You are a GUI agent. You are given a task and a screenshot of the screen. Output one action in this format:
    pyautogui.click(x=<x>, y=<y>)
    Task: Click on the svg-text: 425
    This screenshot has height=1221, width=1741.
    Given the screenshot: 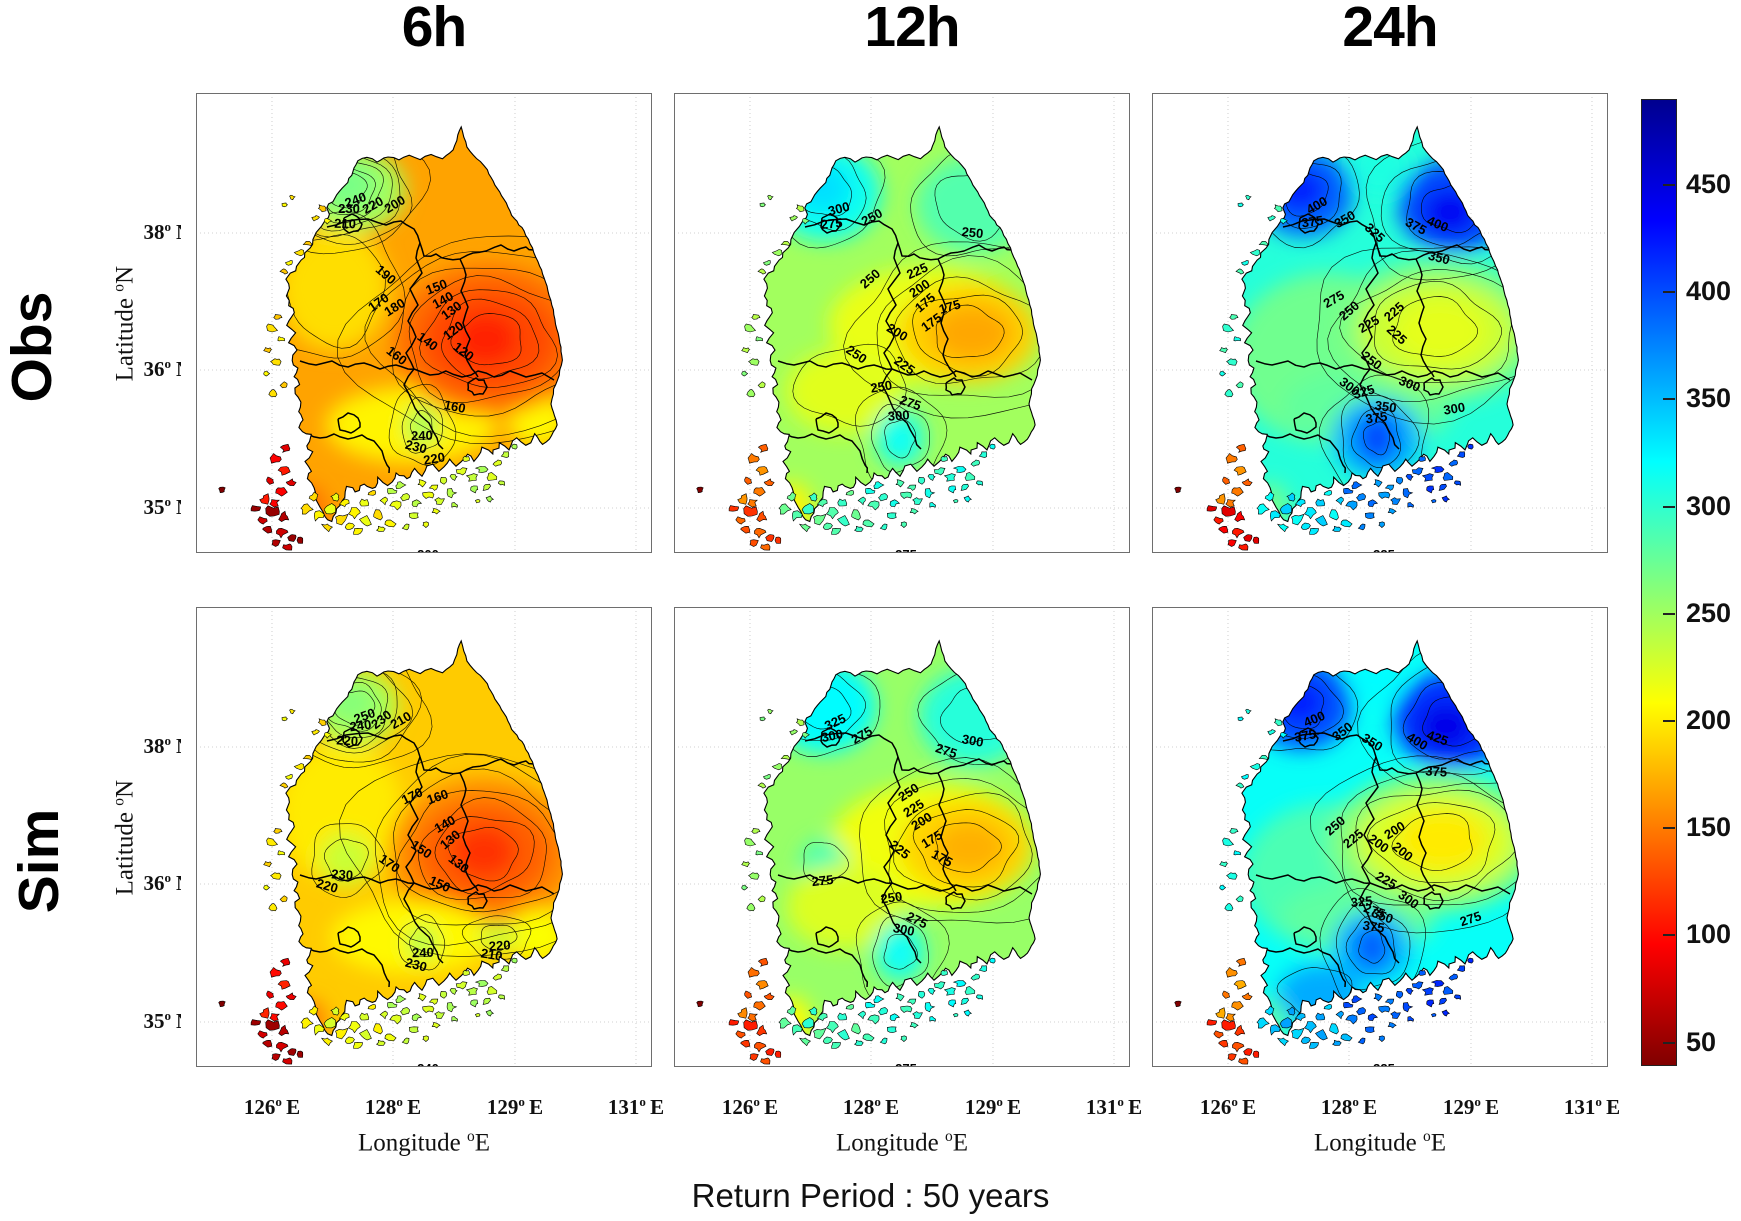 What is the action you would take?
    pyautogui.click(x=1438, y=738)
    